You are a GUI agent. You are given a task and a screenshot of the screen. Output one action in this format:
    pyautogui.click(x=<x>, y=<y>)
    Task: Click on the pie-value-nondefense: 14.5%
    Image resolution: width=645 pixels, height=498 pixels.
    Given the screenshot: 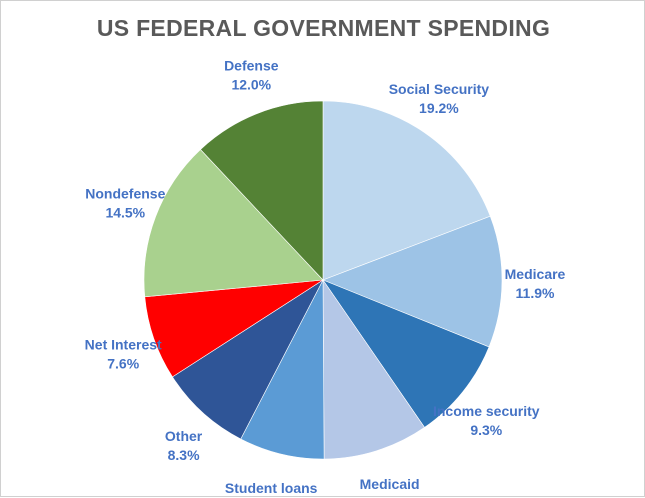 What is the action you would take?
    pyautogui.click(x=125, y=213)
    